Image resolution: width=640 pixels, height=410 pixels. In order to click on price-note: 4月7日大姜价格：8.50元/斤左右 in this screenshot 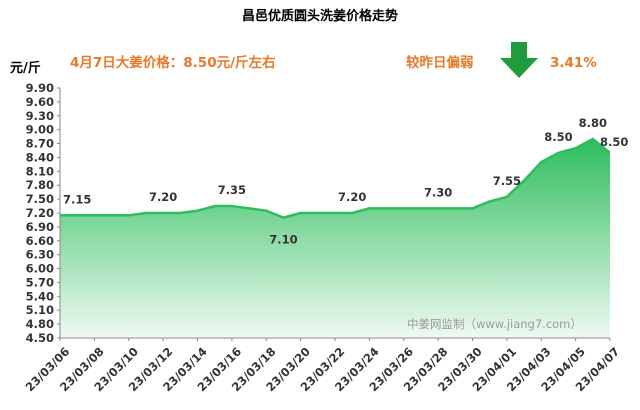, I will do `click(173, 62)`.